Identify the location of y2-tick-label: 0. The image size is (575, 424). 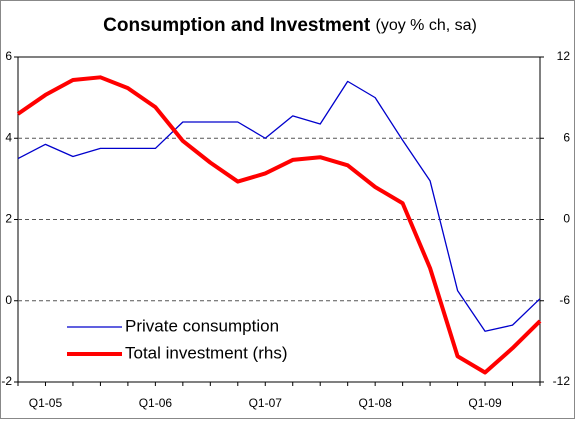
(566, 219).